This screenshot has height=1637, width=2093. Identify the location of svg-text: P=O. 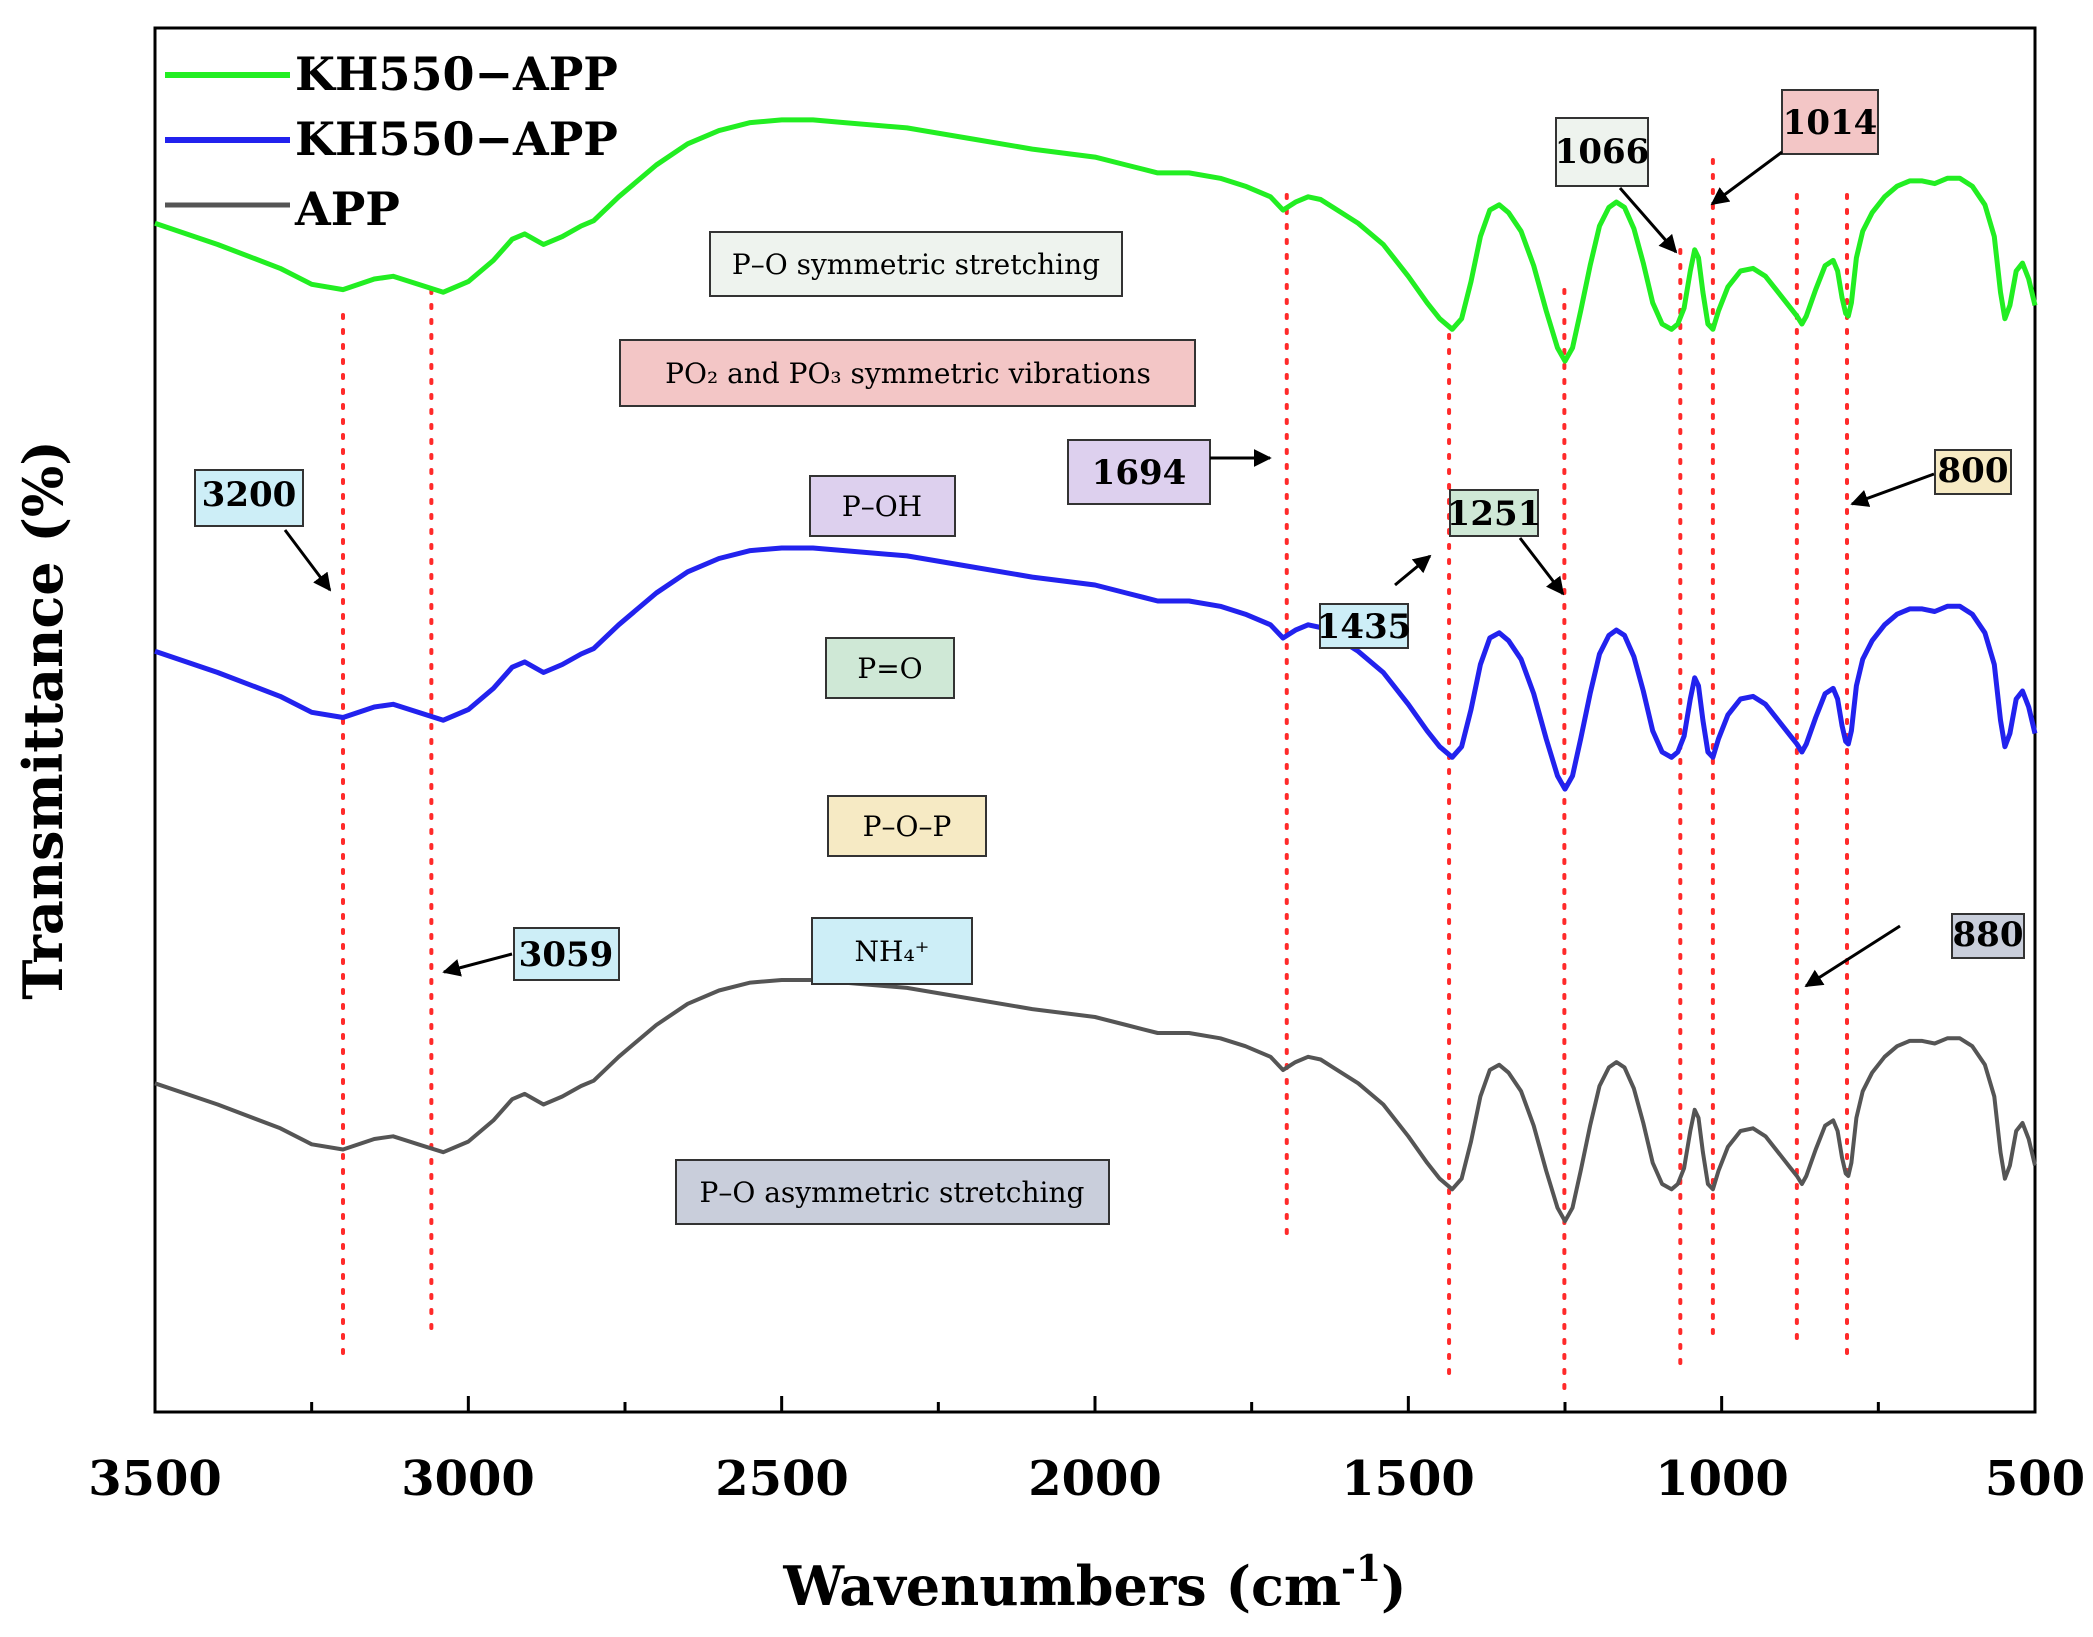
(889, 668).